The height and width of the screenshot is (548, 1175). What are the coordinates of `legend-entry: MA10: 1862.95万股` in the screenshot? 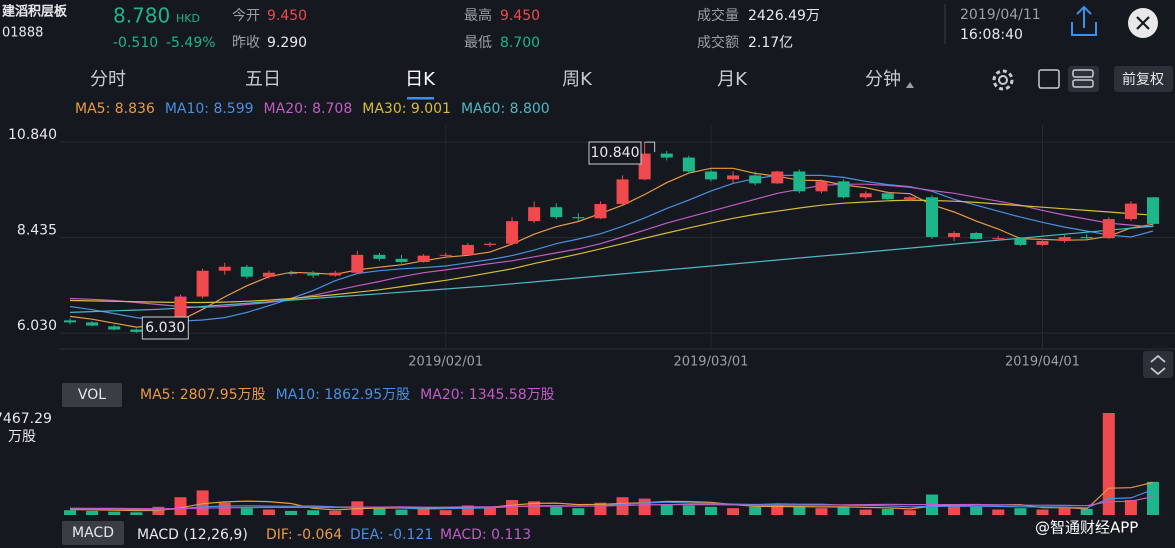 It's located at (343, 395).